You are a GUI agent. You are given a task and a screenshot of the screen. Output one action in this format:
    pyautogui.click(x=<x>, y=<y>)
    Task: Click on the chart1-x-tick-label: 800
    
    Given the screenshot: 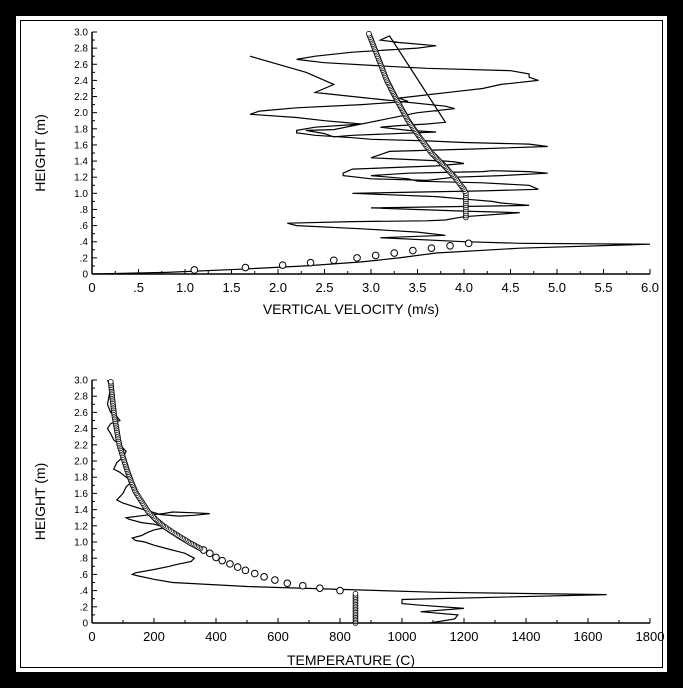 What is the action you would take?
    pyautogui.click(x=340, y=636)
    